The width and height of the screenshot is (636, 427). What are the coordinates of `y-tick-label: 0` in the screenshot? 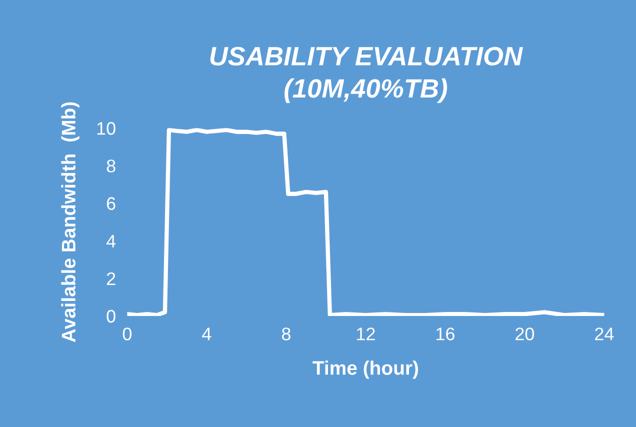 It's located at (111, 316).